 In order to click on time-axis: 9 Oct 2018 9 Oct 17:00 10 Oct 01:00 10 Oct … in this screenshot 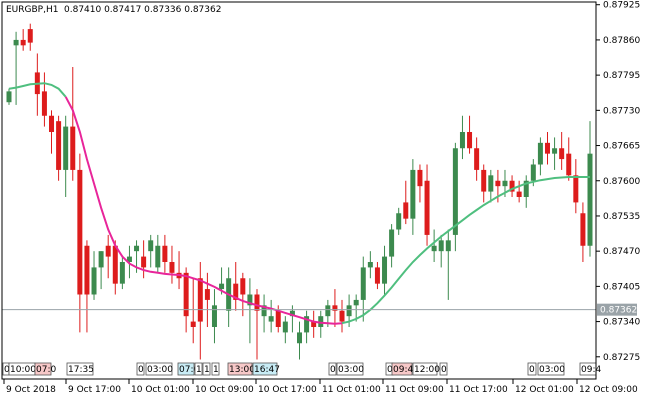, I will do `click(320, 387)`.